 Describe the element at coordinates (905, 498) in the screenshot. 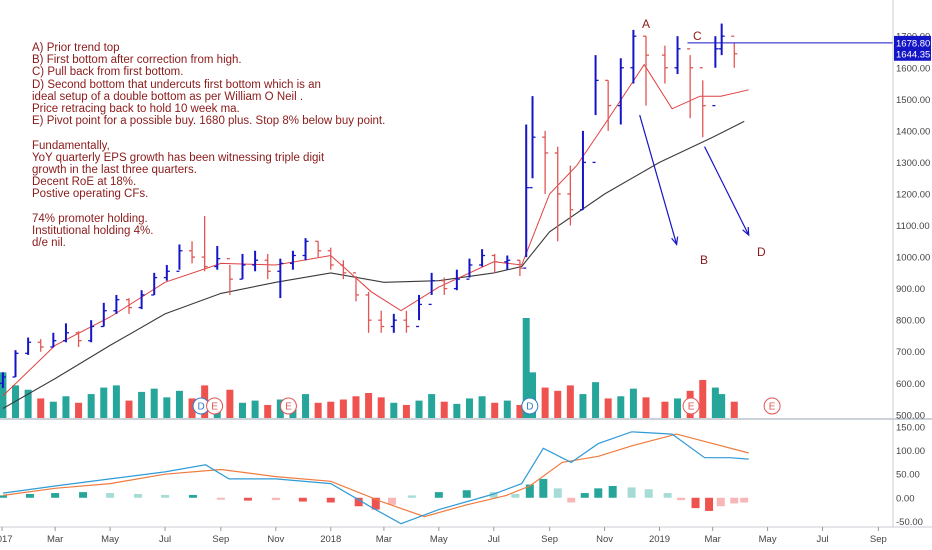

I see `macd-tick-label: 0.00` at that location.